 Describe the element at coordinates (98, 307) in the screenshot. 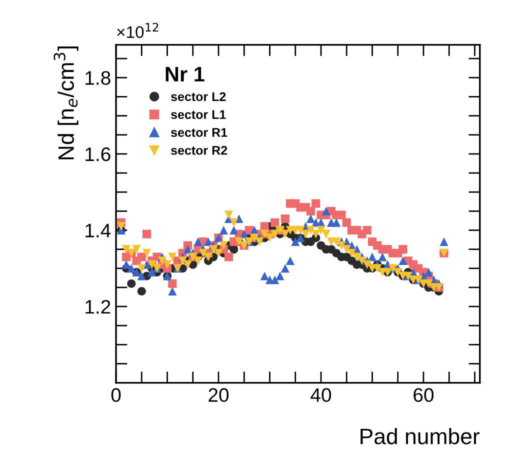

I see `y-tick-label: 1.2` at that location.